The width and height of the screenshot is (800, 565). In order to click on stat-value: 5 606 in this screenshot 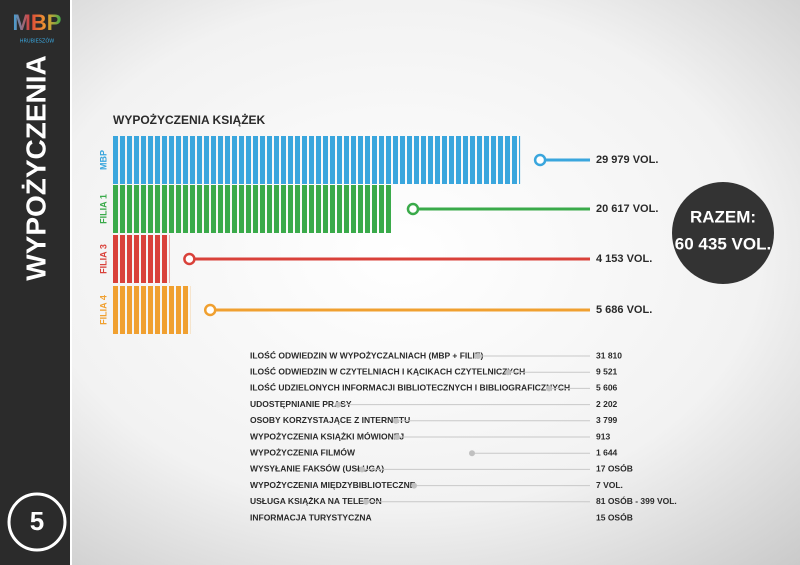, I will do `click(607, 388)`.